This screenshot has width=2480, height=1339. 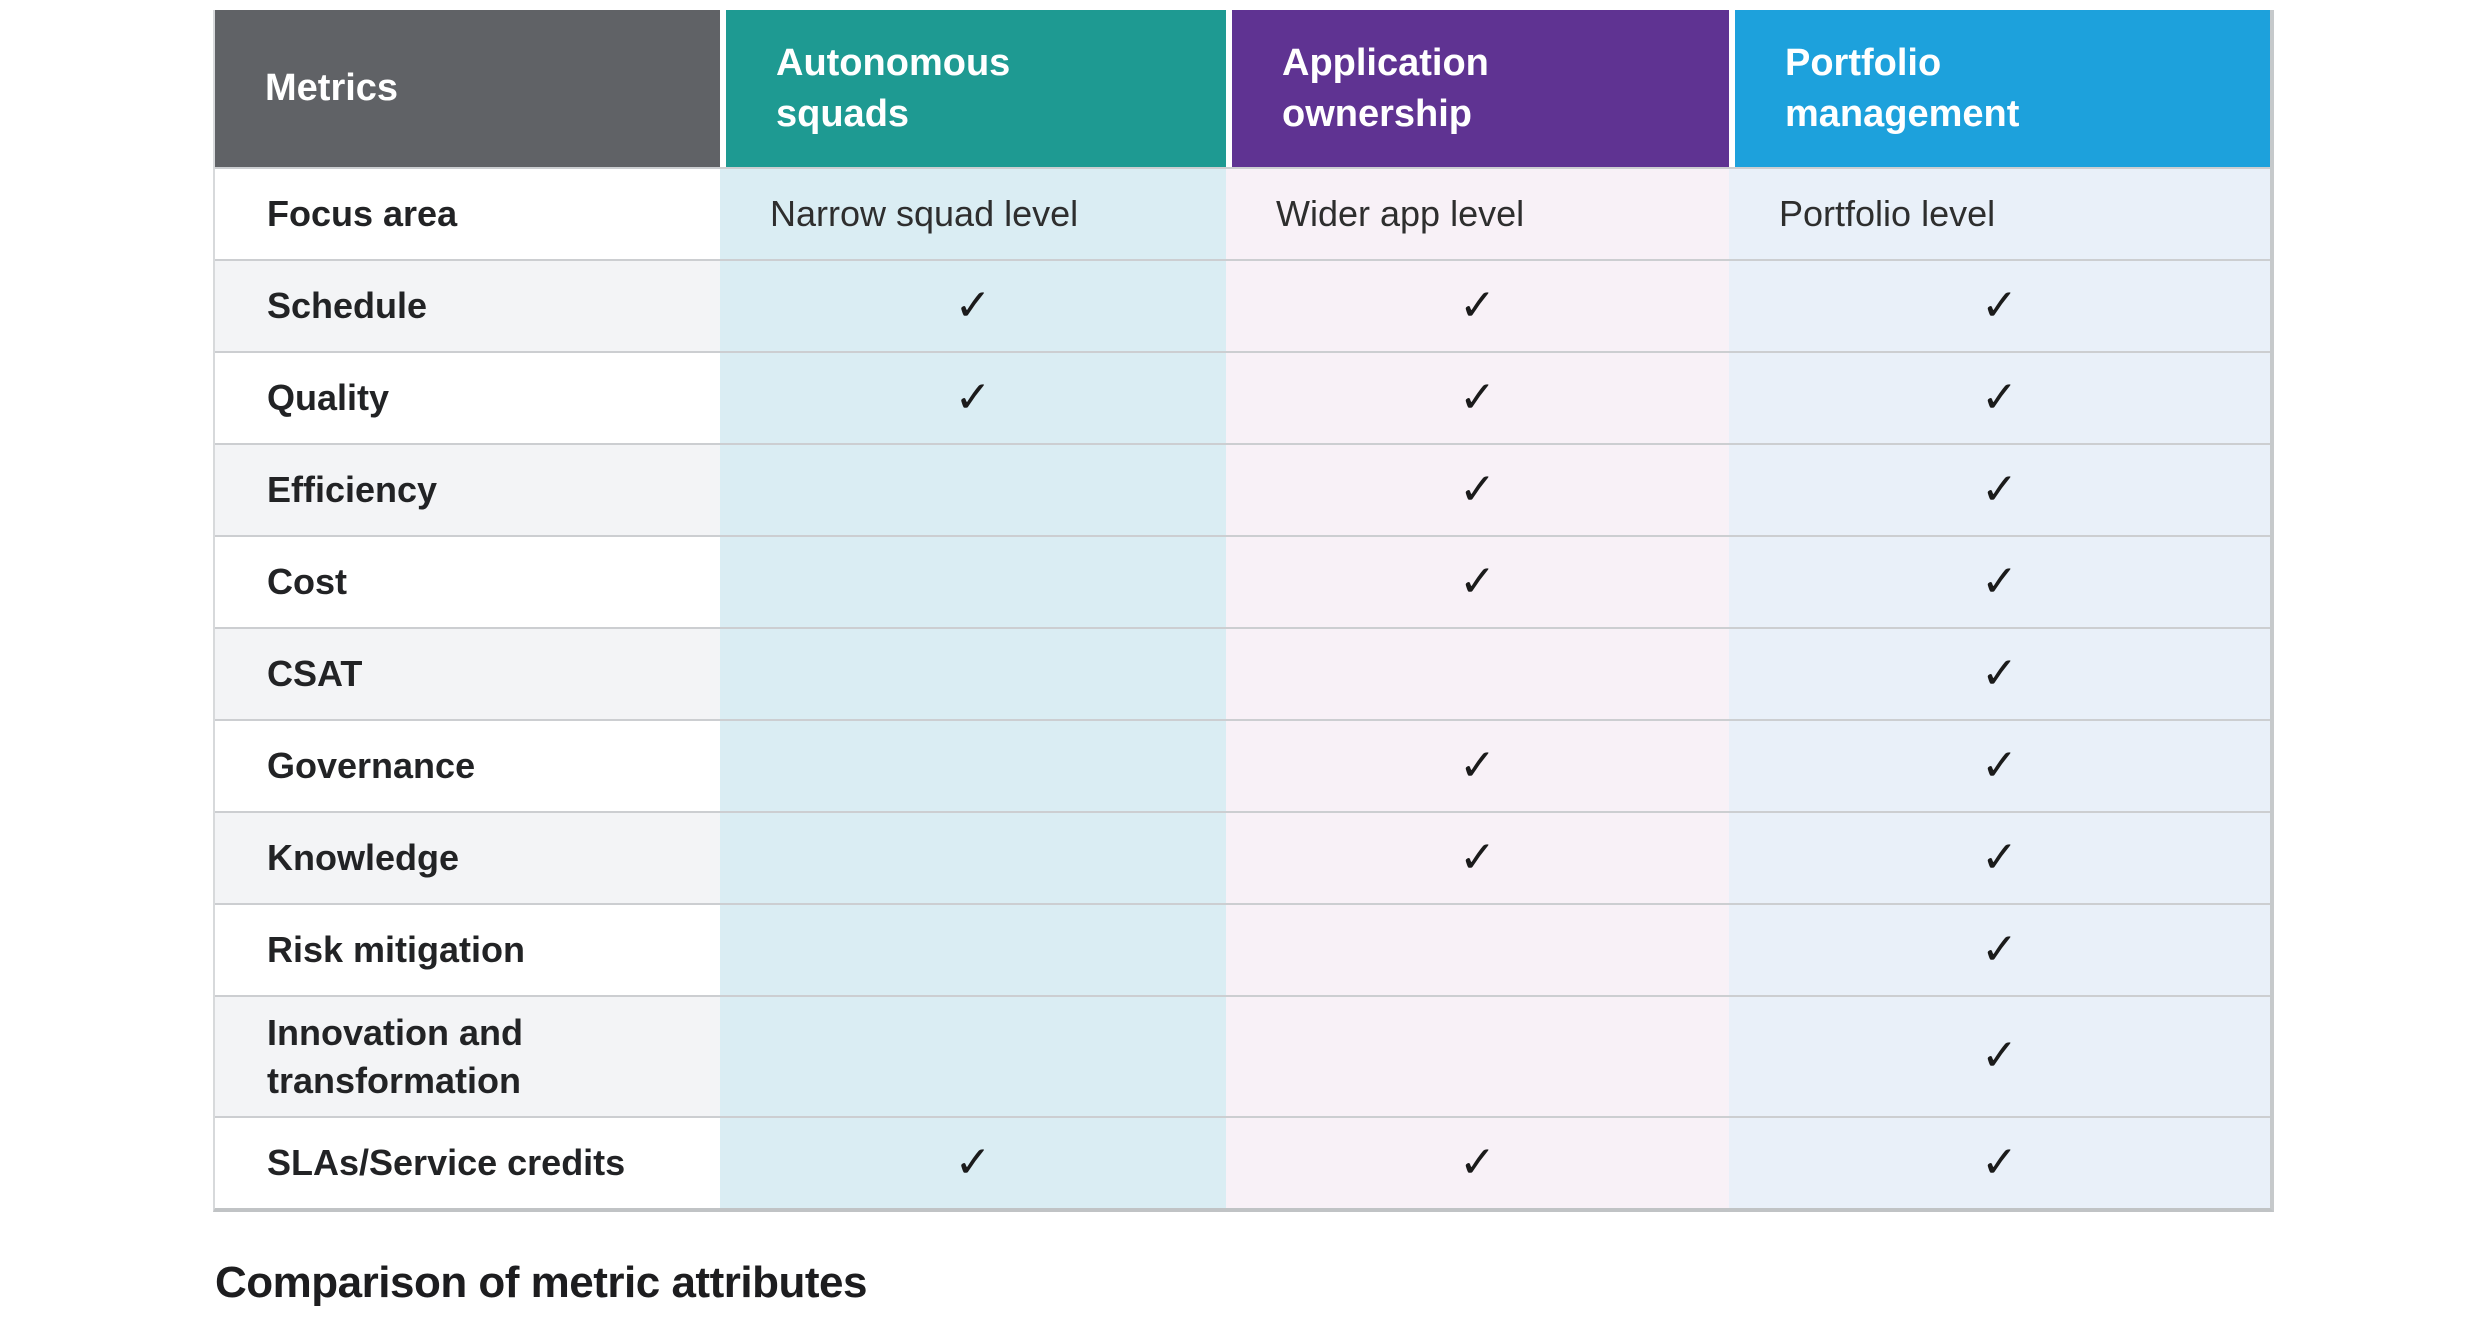 I want to click on table-row: Quality ✓ ✓ ✓, so click(x=1242, y=397).